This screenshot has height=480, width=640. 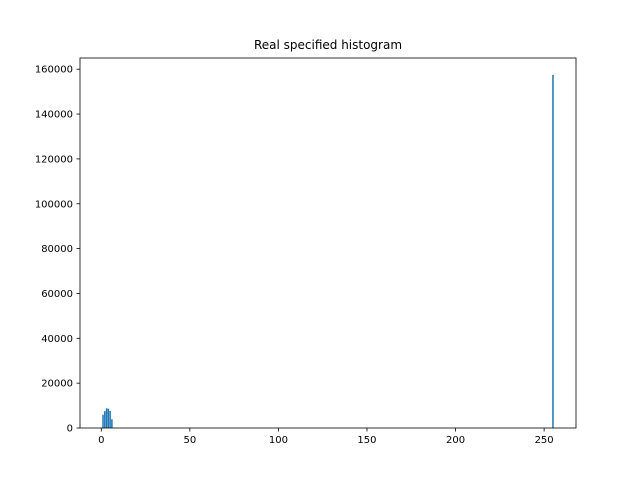 I want to click on chart-title: Real specified histogram, so click(x=328, y=45).